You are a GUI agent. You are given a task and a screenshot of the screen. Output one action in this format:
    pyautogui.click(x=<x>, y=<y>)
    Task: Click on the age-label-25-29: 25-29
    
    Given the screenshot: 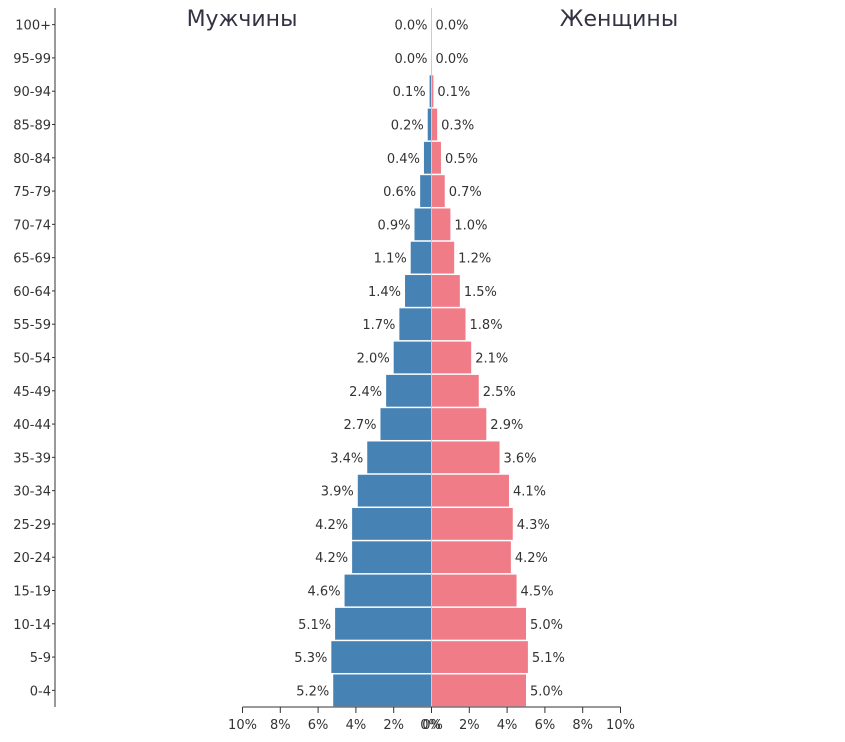 What is the action you would take?
    pyautogui.click(x=32, y=525)
    